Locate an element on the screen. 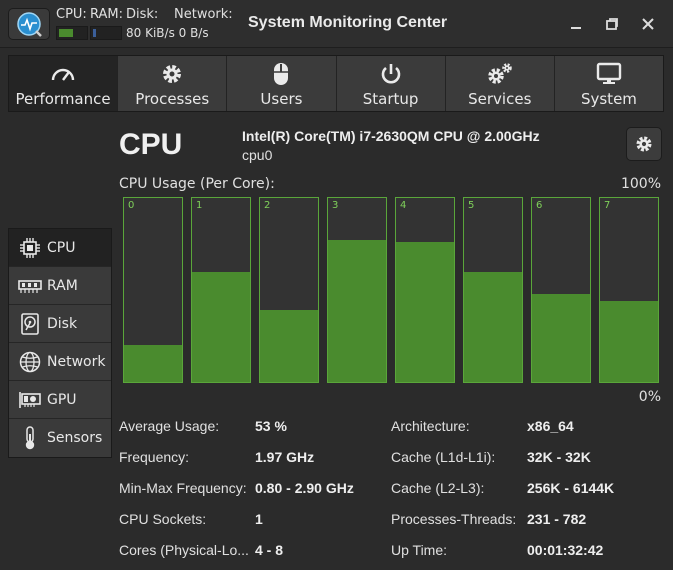  sidebar-item-ram: RAM is located at coordinates (60, 286).